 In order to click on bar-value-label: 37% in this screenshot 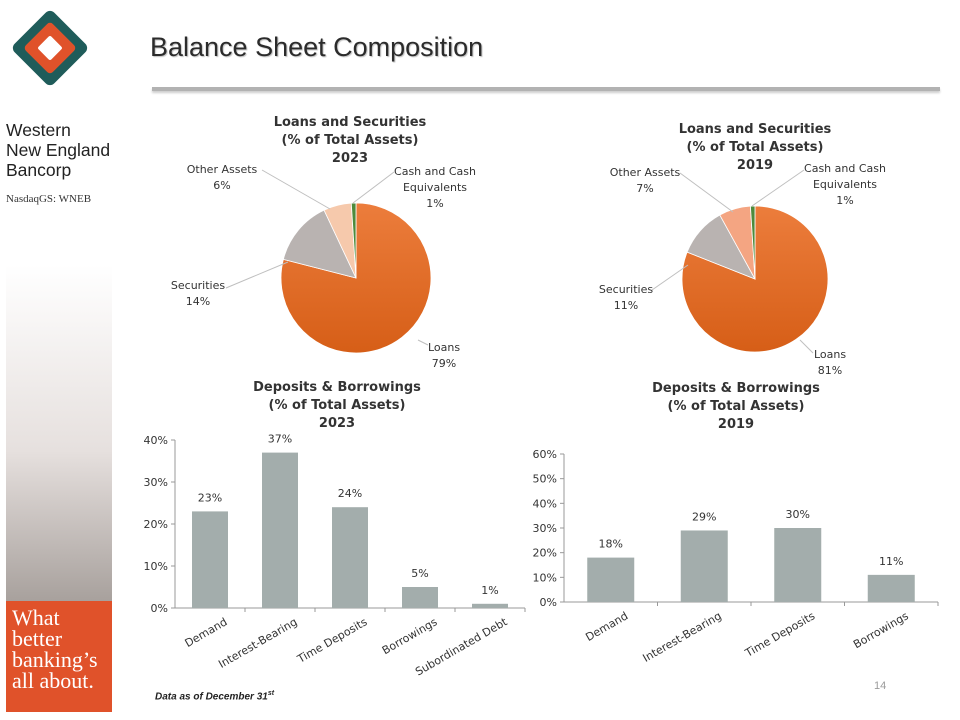, I will do `click(280, 439)`.